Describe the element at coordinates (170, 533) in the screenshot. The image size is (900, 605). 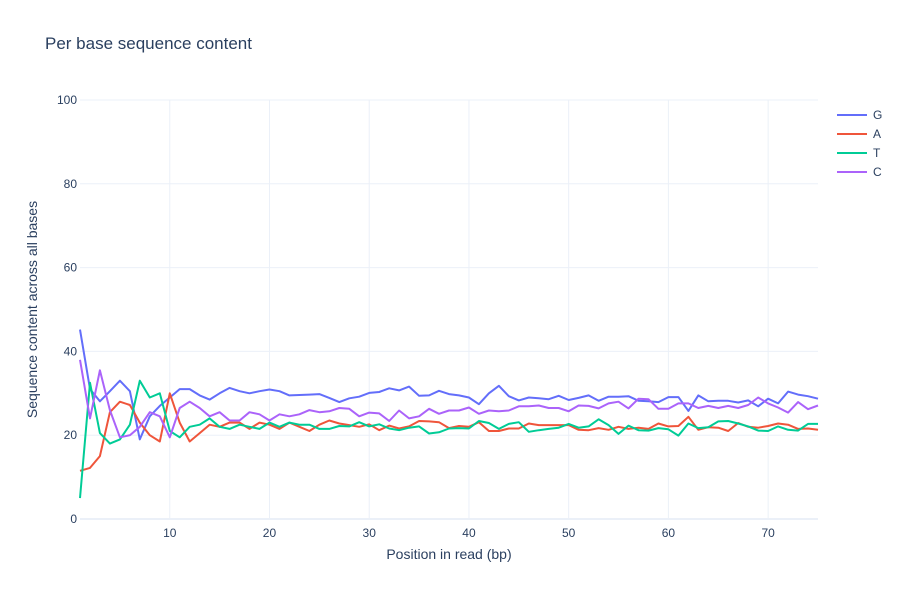
I see `x-tick-label: 10` at that location.